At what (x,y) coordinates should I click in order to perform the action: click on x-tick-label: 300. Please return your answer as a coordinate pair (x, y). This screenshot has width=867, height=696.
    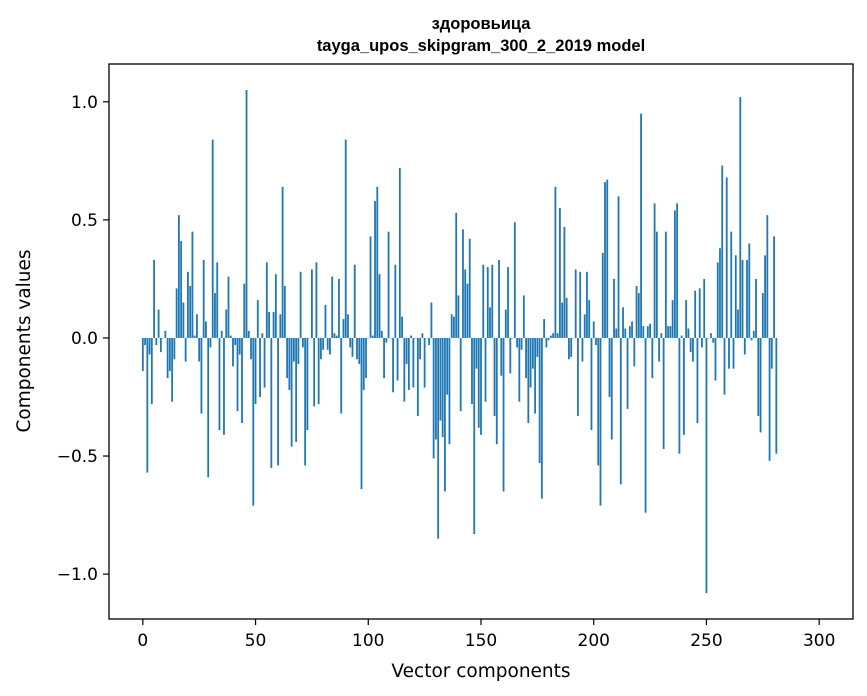
    Looking at the image, I should click on (819, 641).